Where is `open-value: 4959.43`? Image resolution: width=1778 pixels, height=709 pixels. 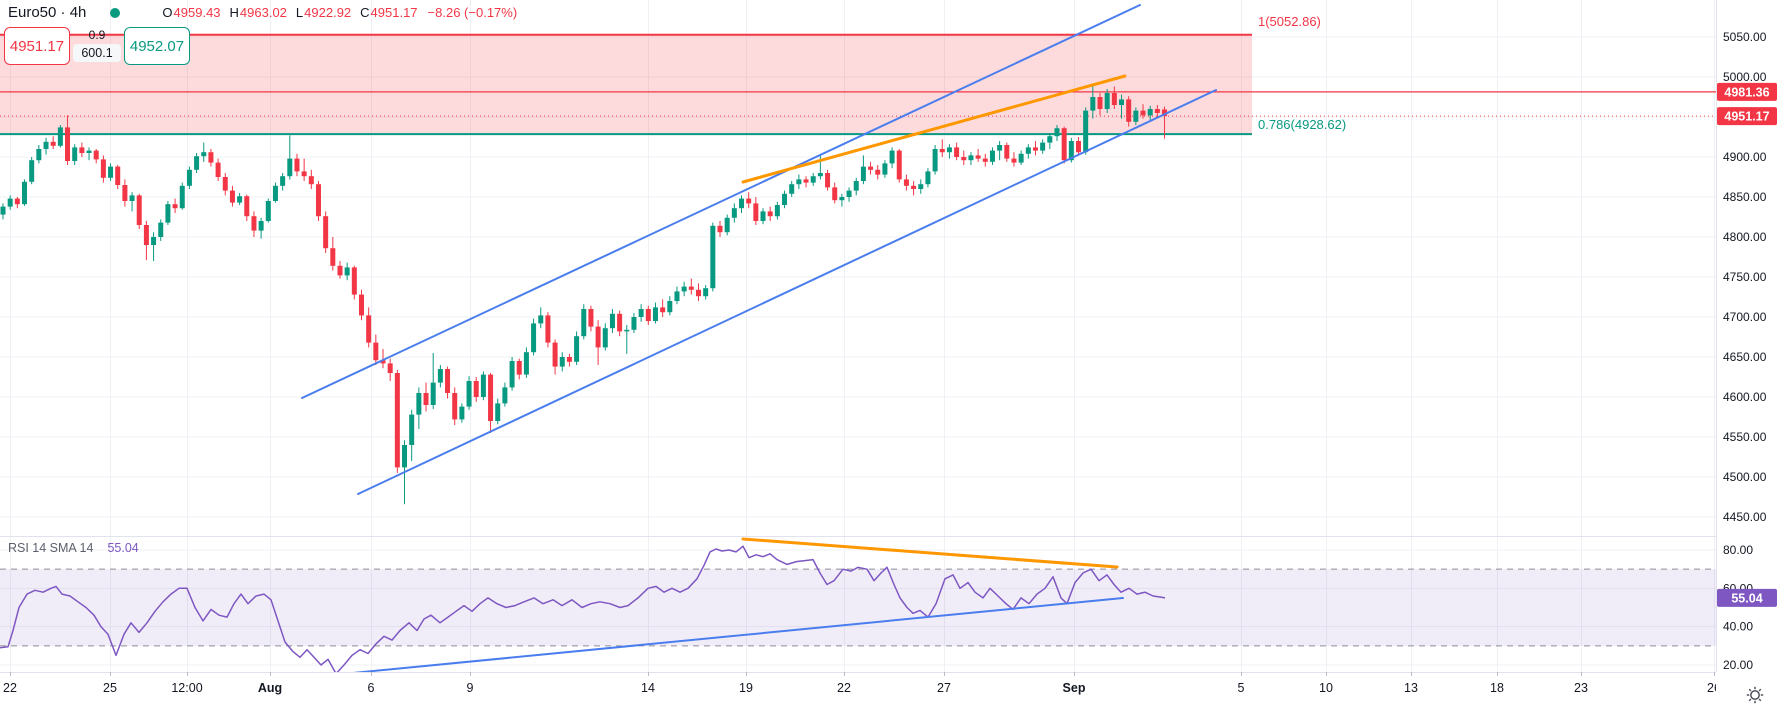 open-value: 4959.43 is located at coordinates (197, 12).